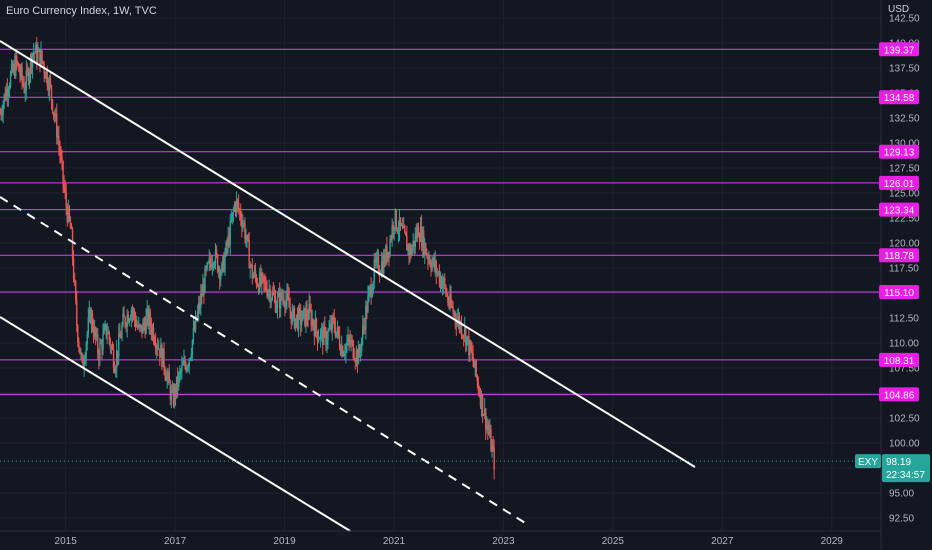 This screenshot has width=932, height=550. I want to click on y-tick-label: 107.50, so click(904, 369).